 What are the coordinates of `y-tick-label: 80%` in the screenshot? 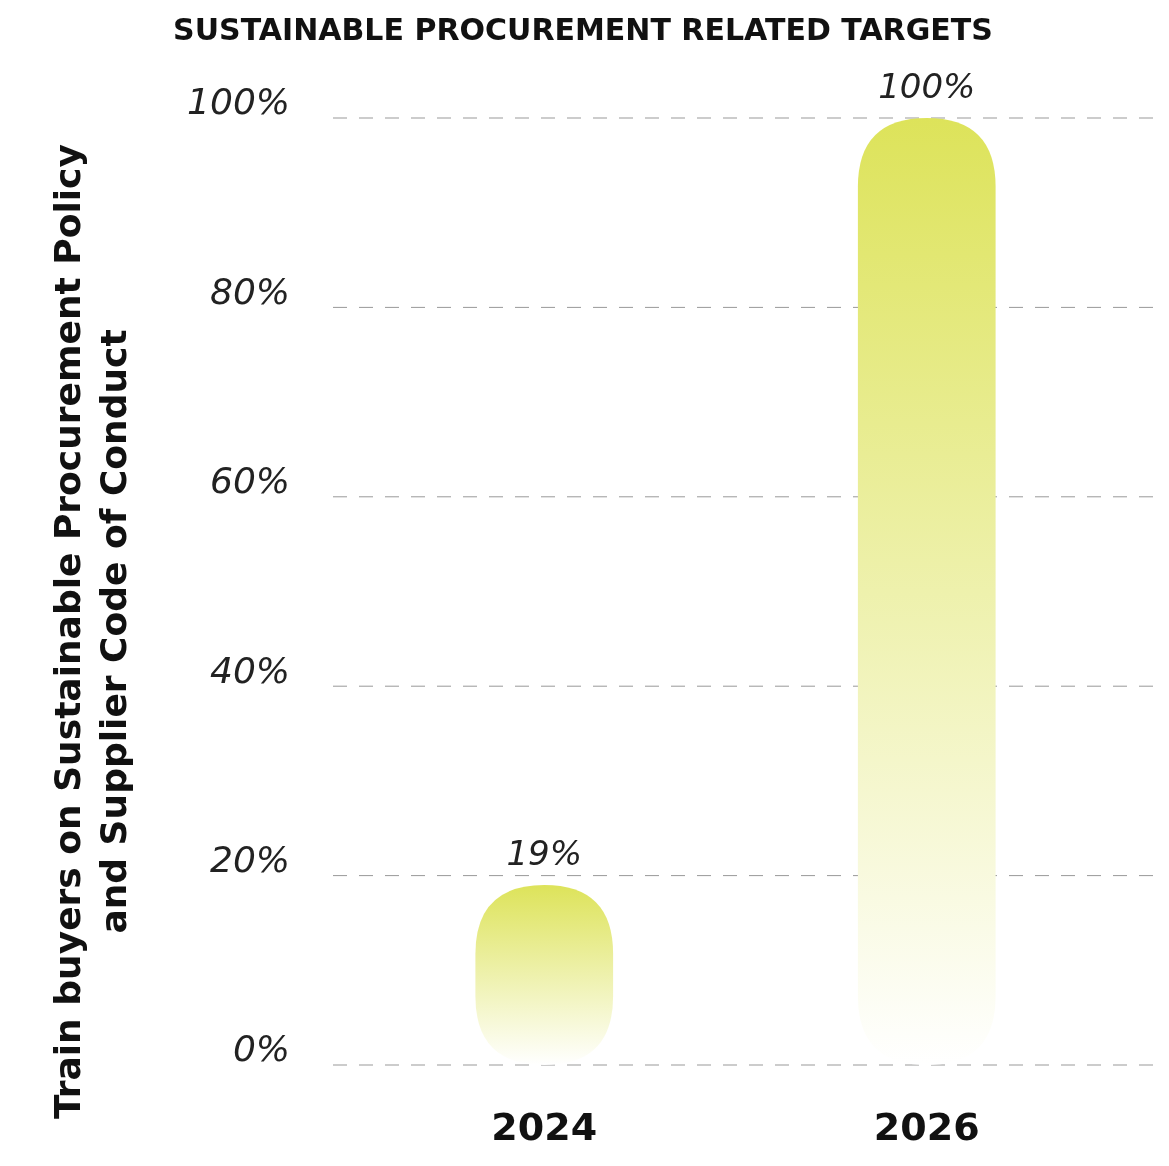 It's located at (249, 291).